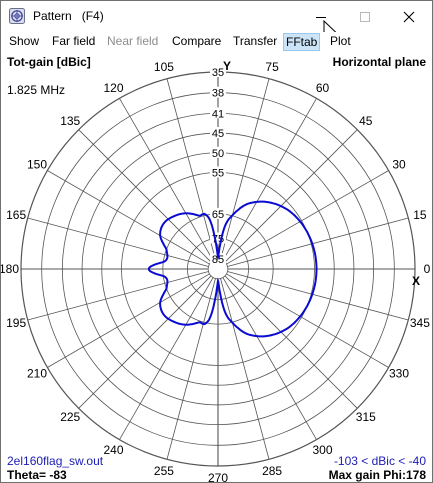 The image size is (433, 483). I want to click on ring-label: 65, so click(218, 215).